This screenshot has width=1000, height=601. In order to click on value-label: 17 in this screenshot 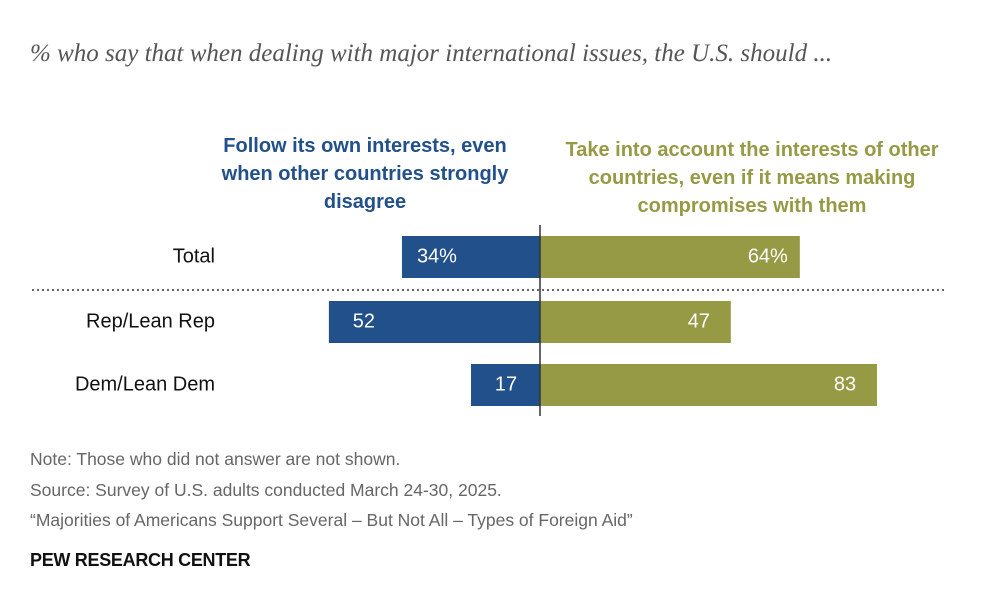, I will do `click(506, 384)`.